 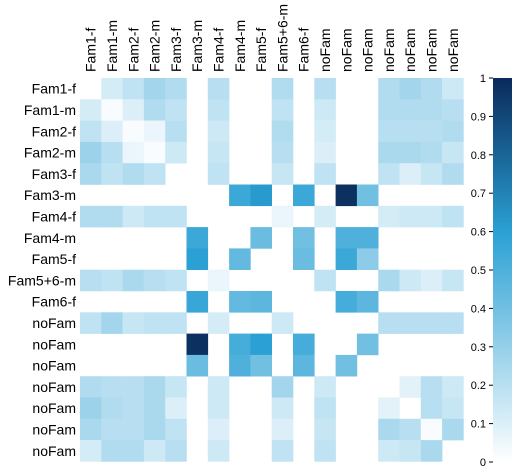 What do you see at coordinates (483, 79) in the screenshot?
I see `colorbar-tick-label: 1` at bounding box center [483, 79].